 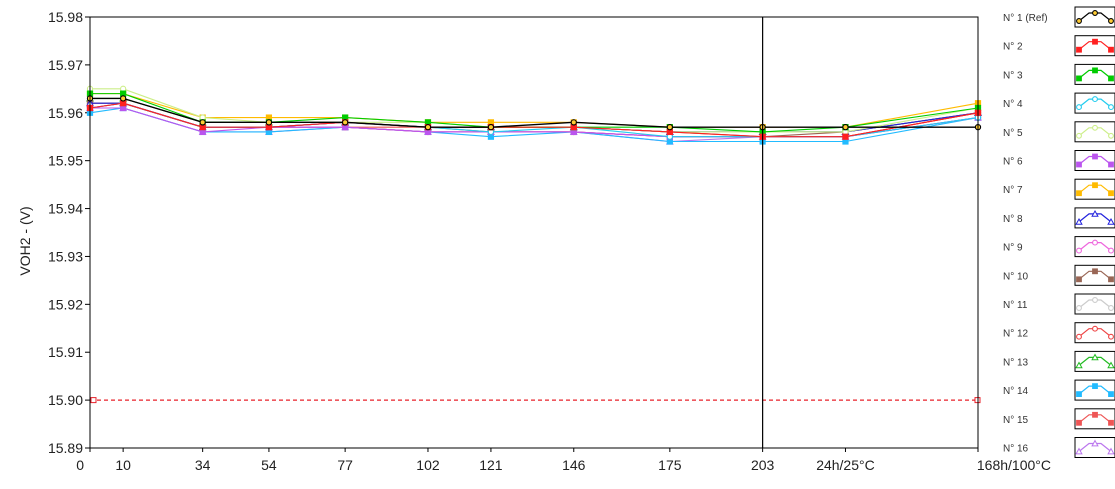 I want to click on y-tick-label: 15.93, so click(x=65, y=256).